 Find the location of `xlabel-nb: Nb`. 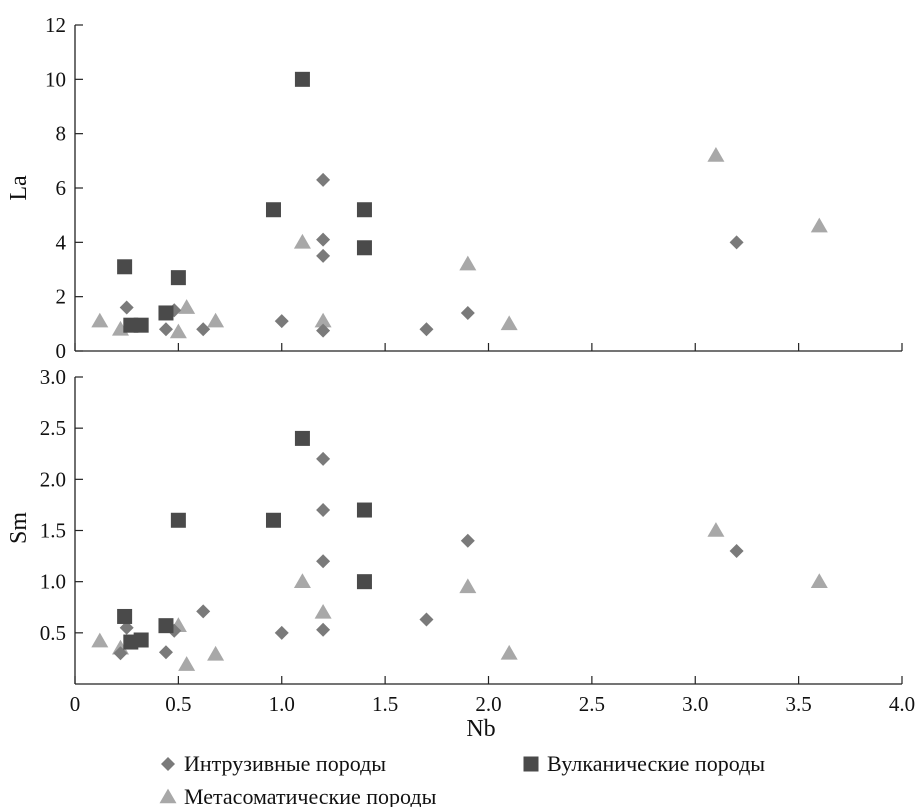

xlabel-nb: Nb is located at coordinates (480, 729).